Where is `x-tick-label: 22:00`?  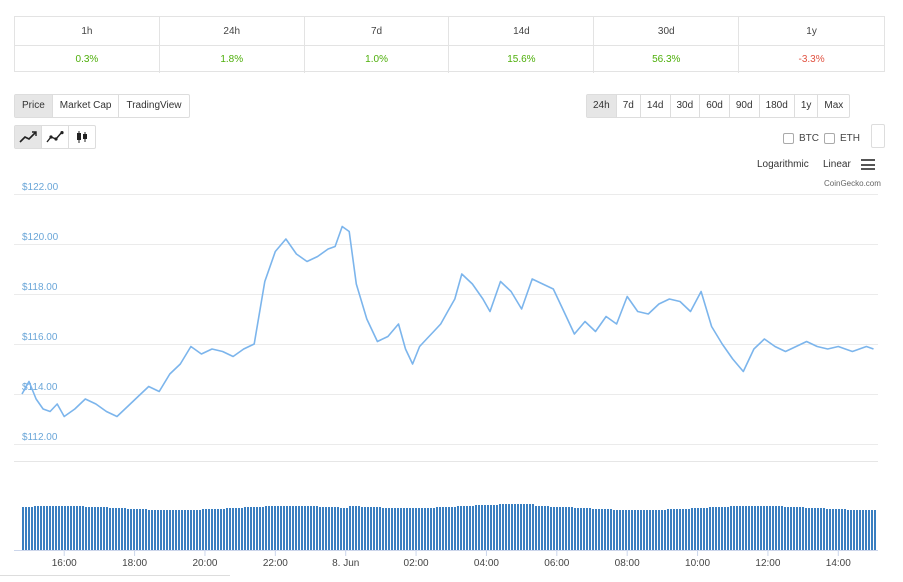
x-tick-label: 22:00 is located at coordinates (275, 563).